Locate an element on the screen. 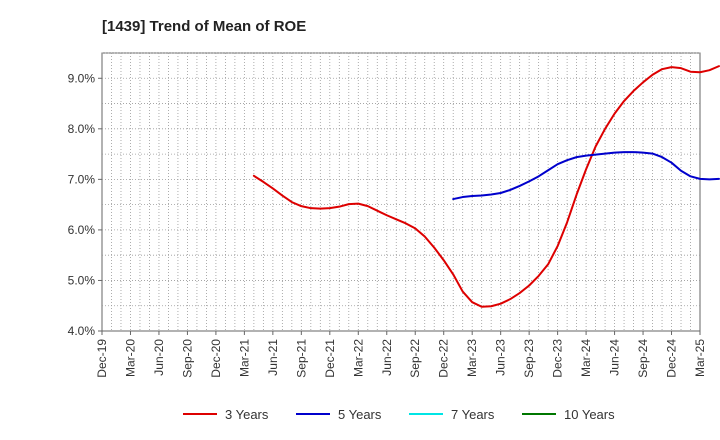 Image resolution: width=720 pixels, height=440 pixels. x-tick-label: Jun-20 is located at coordinates (159, 357).